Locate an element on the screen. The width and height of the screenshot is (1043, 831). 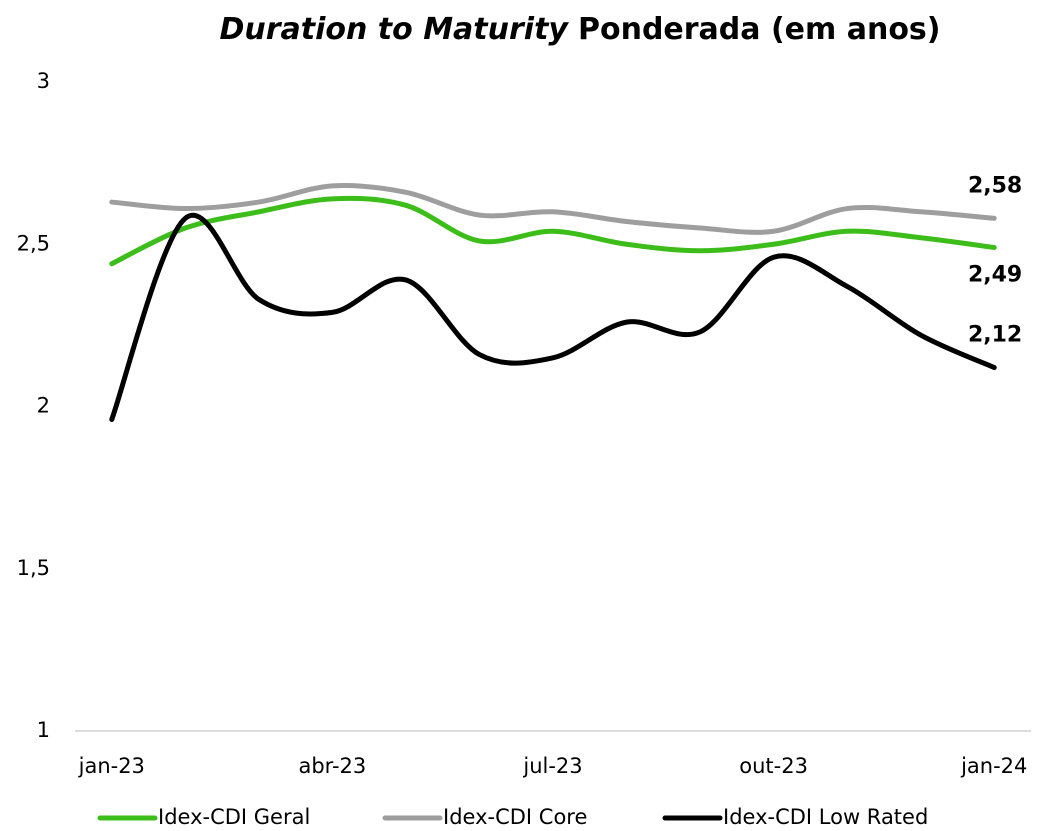
legend-label: Idex-CDI Low Rated is located at coordinates (825, 817).